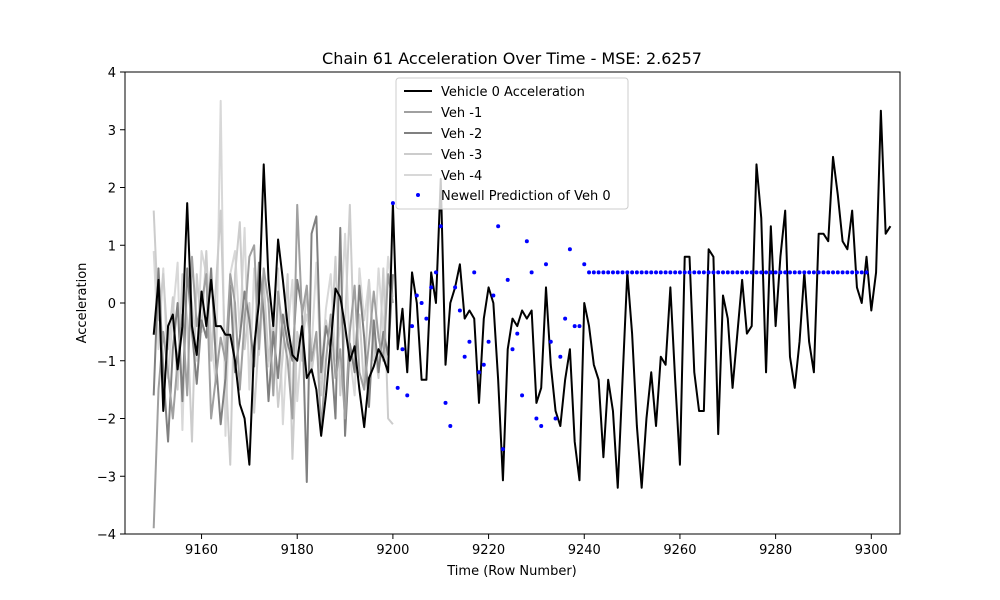  I want to click on y-tick-label: 0, so click(112, 304).